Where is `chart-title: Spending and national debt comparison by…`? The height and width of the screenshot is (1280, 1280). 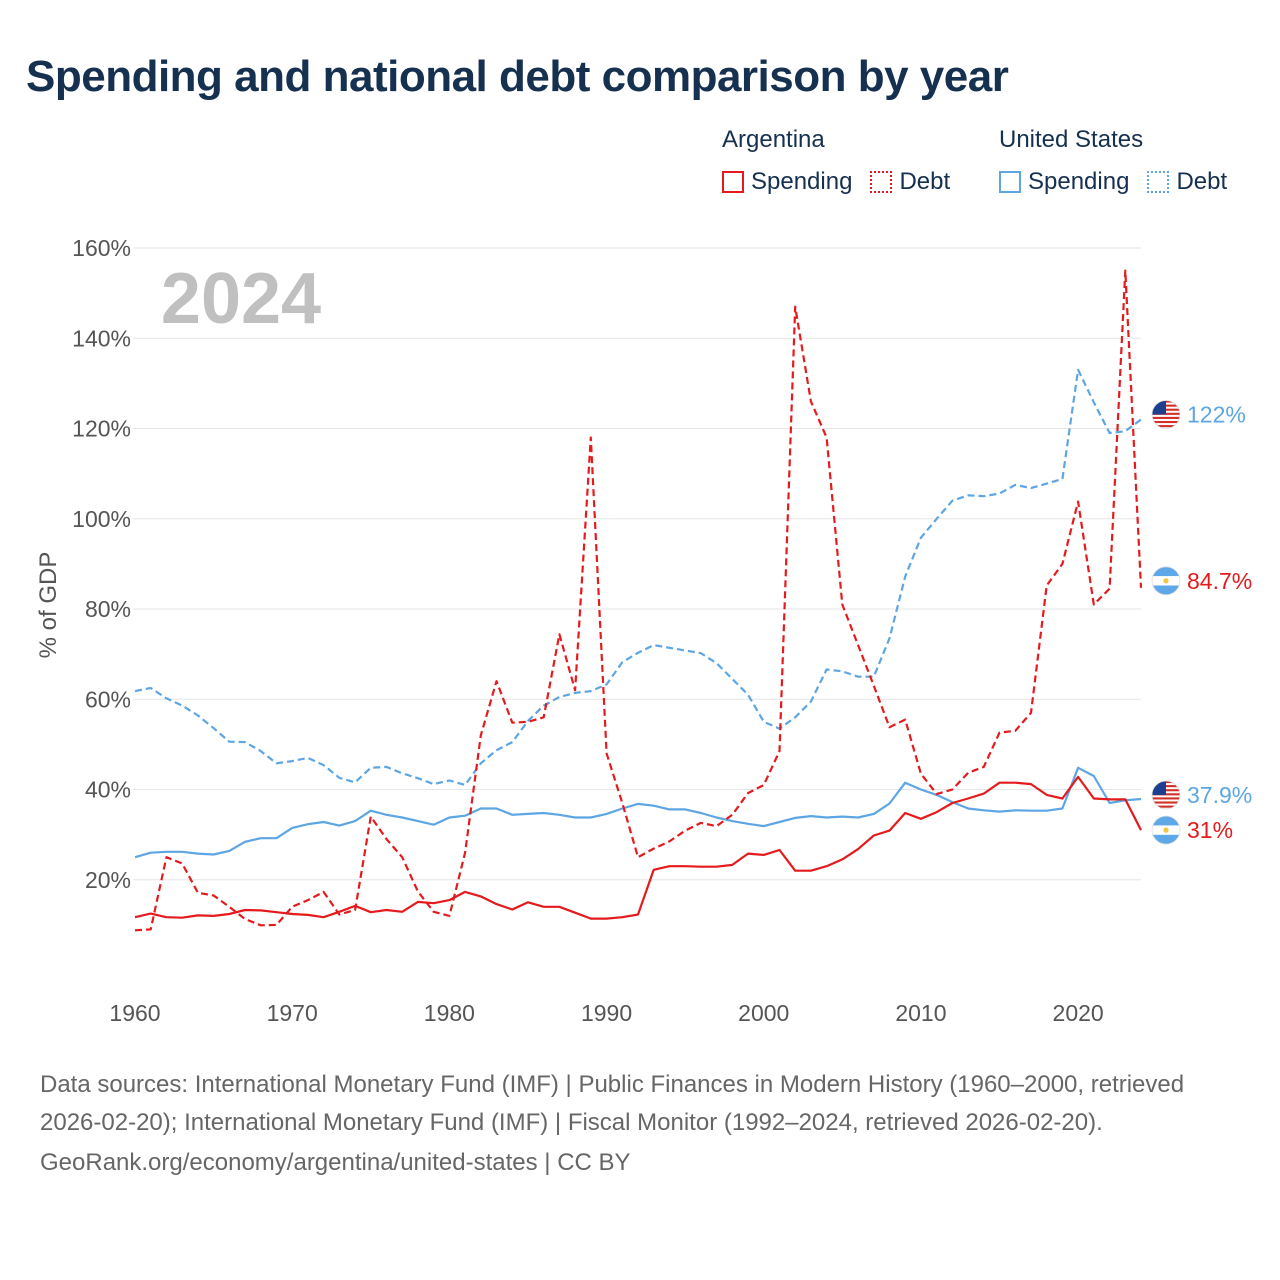 chart-title: Spending and national debt comparison by… is located at coordinates (517, 76).